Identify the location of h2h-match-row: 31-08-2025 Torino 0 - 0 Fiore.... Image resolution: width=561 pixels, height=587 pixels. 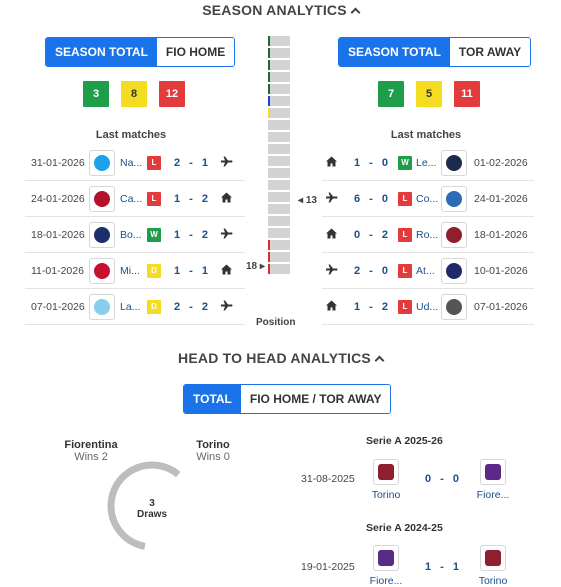
(416, 480).